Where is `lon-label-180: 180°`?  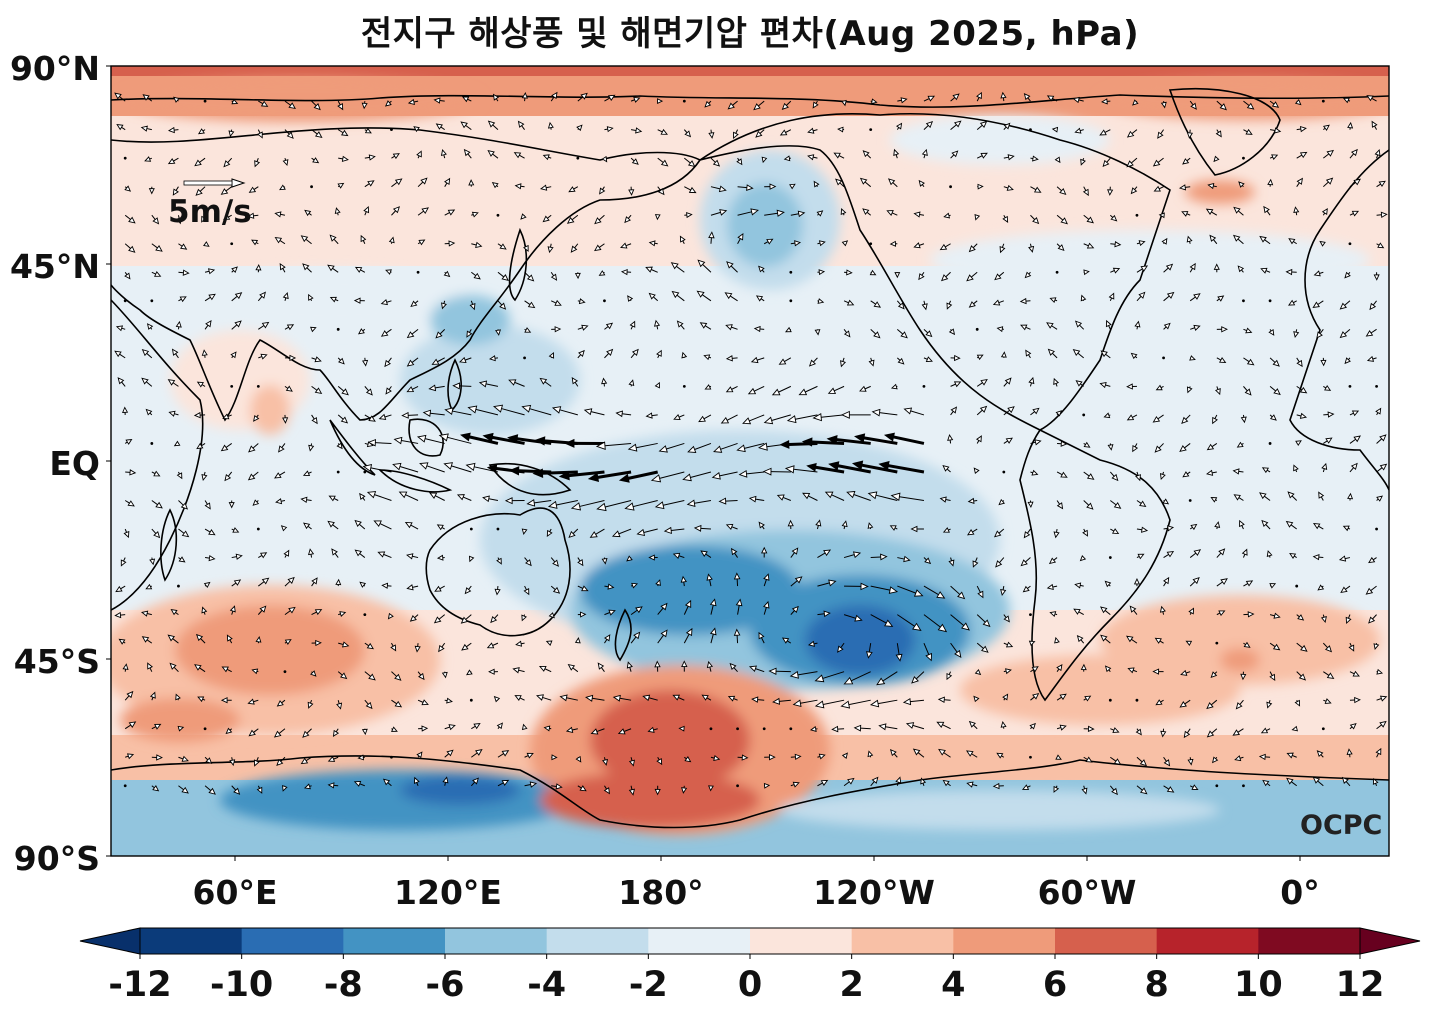
lon-label-180: 180° is located at coordinates (660, 892).